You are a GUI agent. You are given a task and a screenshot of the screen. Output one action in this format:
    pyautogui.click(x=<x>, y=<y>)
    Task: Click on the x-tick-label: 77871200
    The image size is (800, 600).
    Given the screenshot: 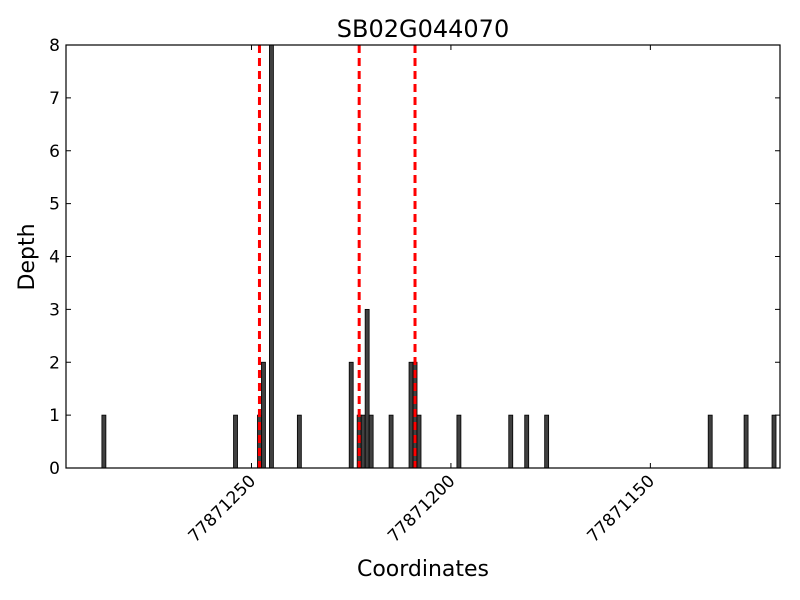 What is the action you would take?
    pyautogui.click(x=421, y=508)
    